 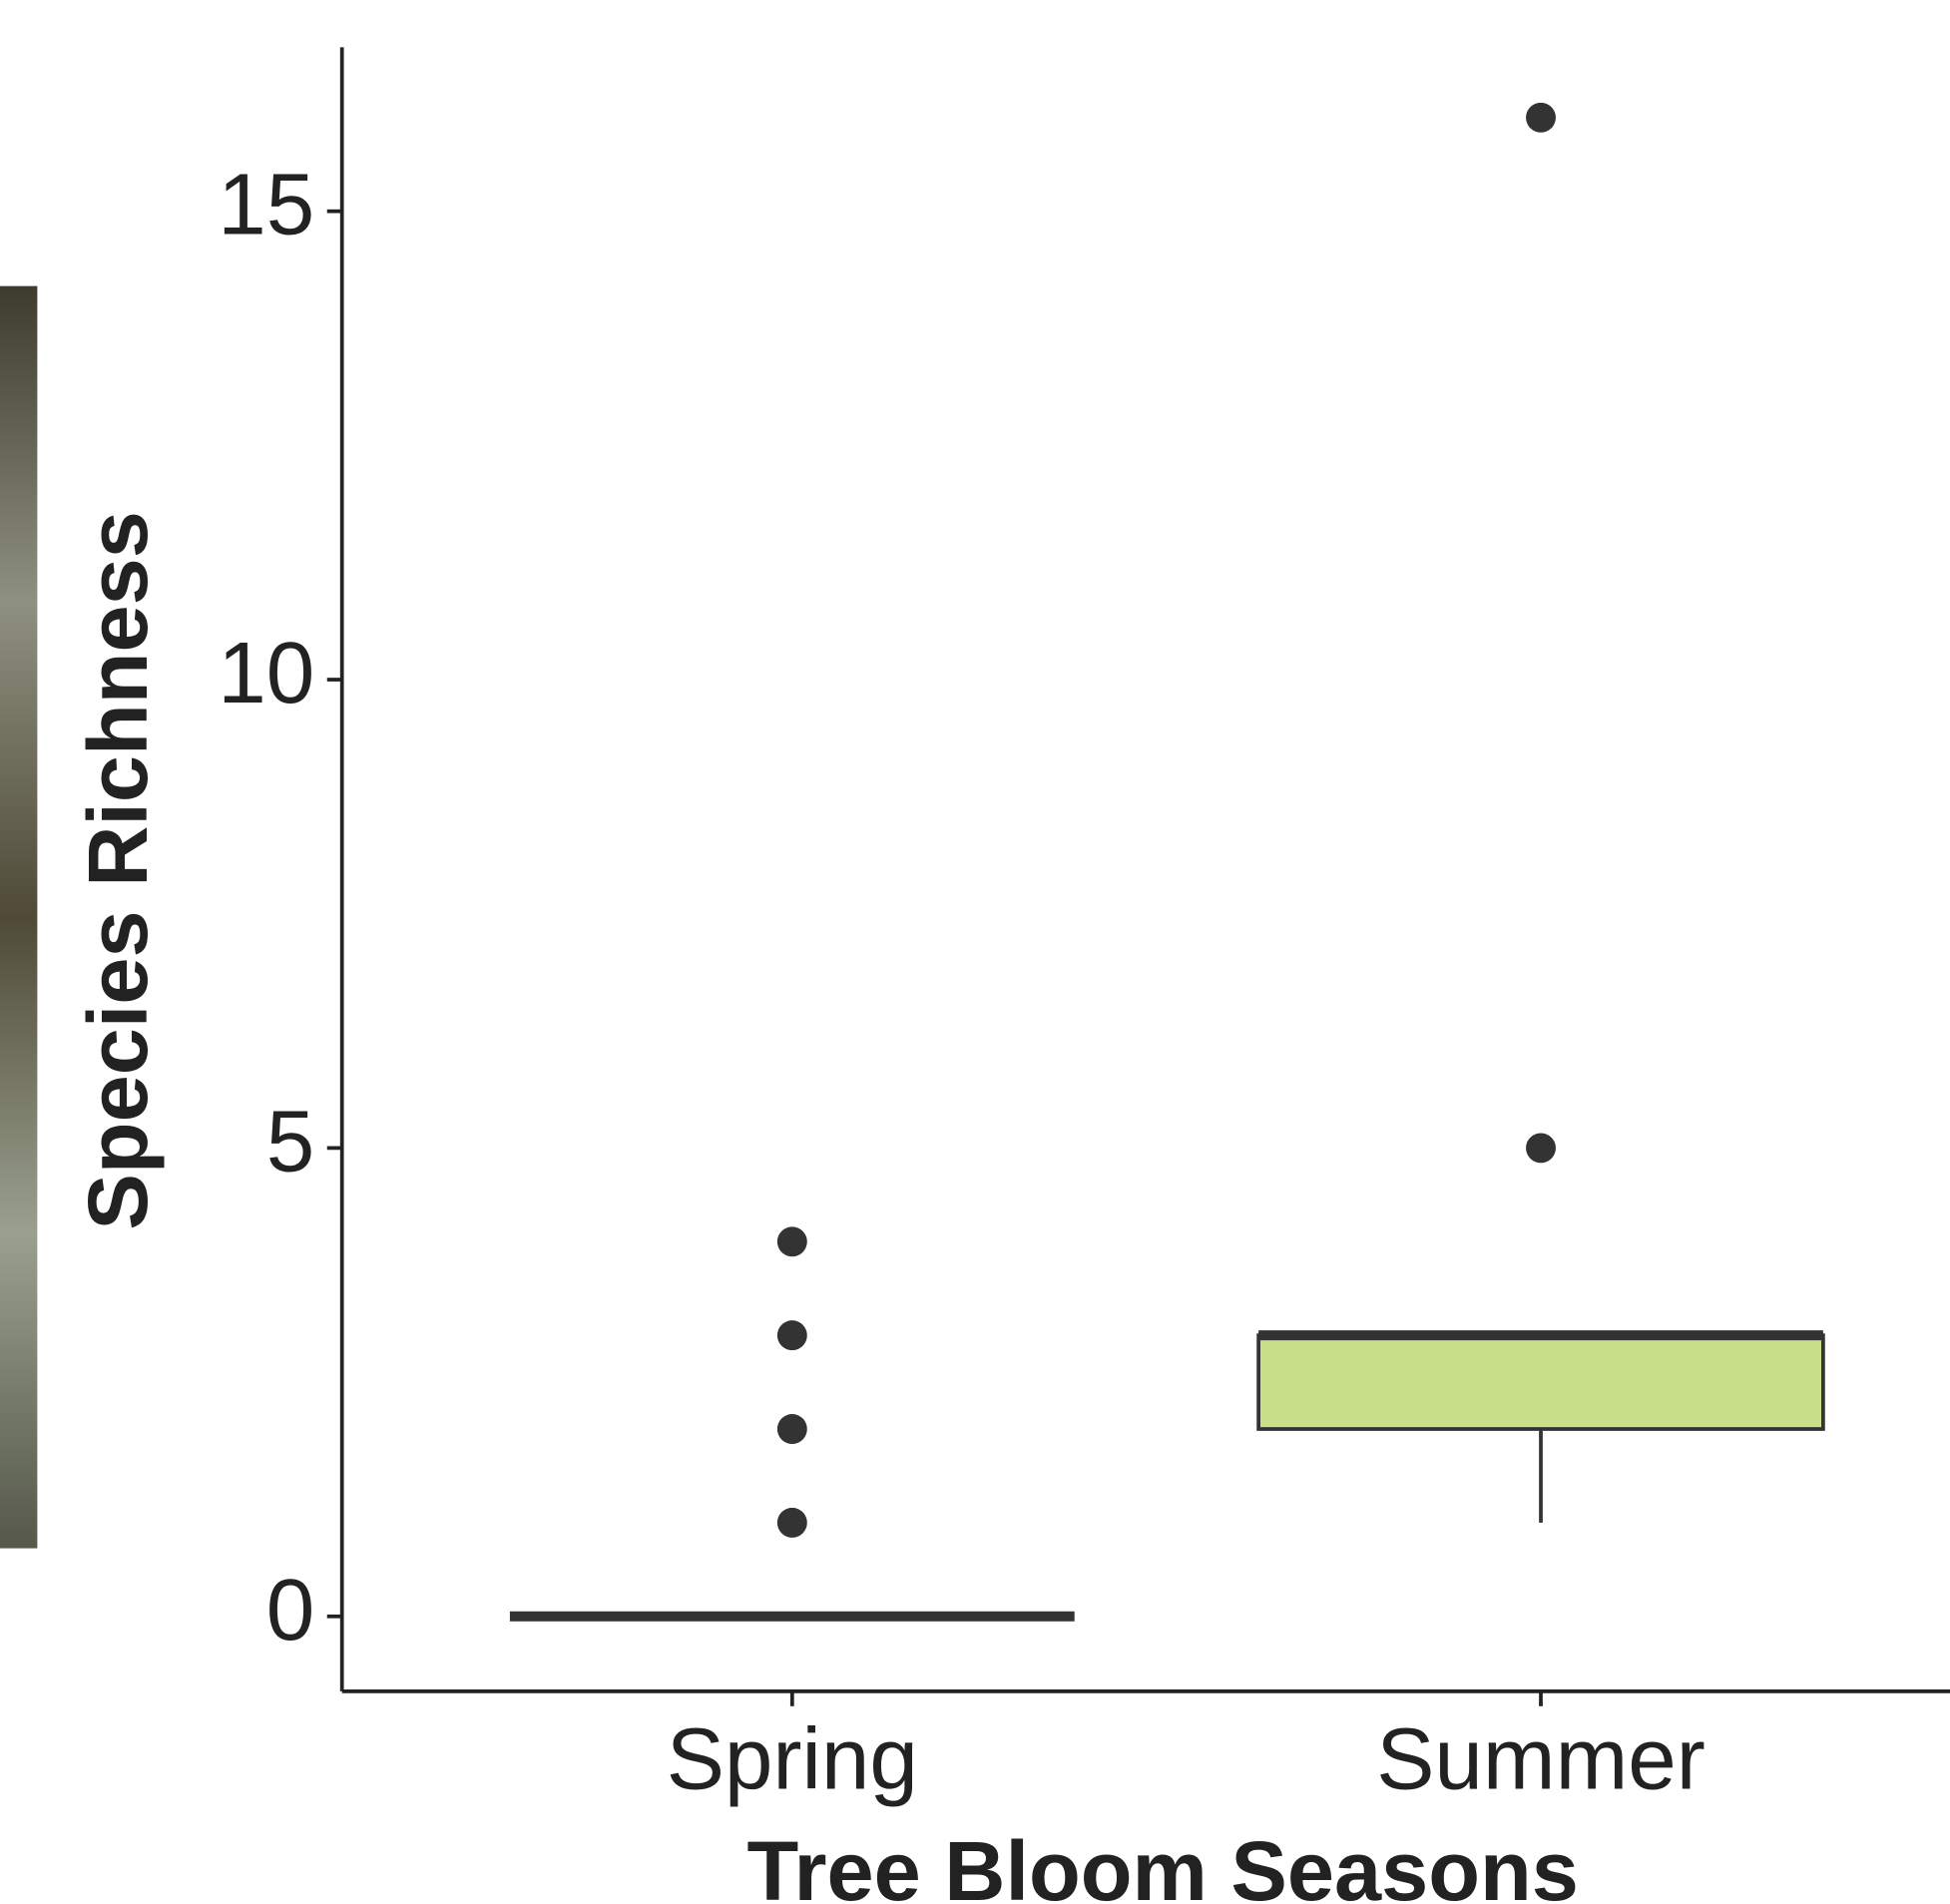 I want to click on y-tick-label: 10, so click(x=266, y=673).